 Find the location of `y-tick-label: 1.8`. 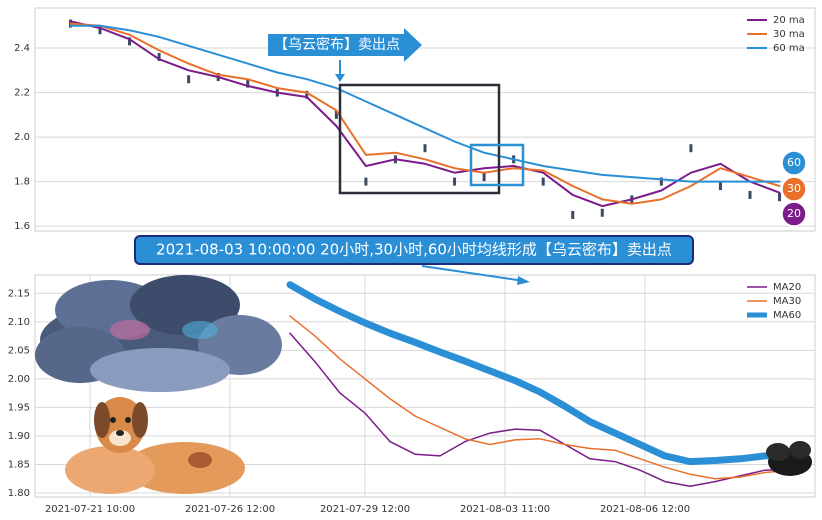

y-tick-label: 1.8 is located at coordinates (22, 182).